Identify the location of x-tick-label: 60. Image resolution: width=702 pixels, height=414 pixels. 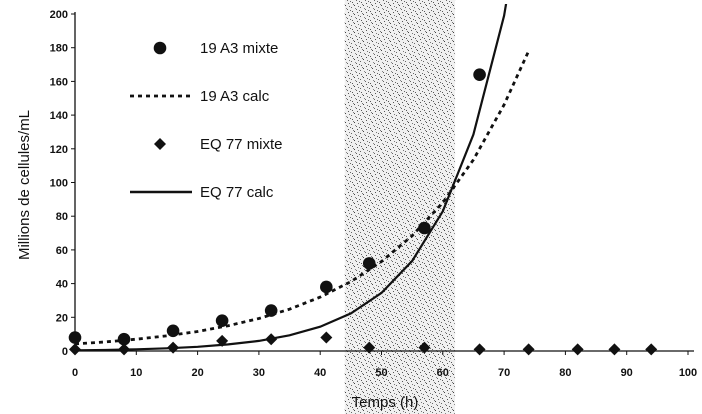
(443, 373).